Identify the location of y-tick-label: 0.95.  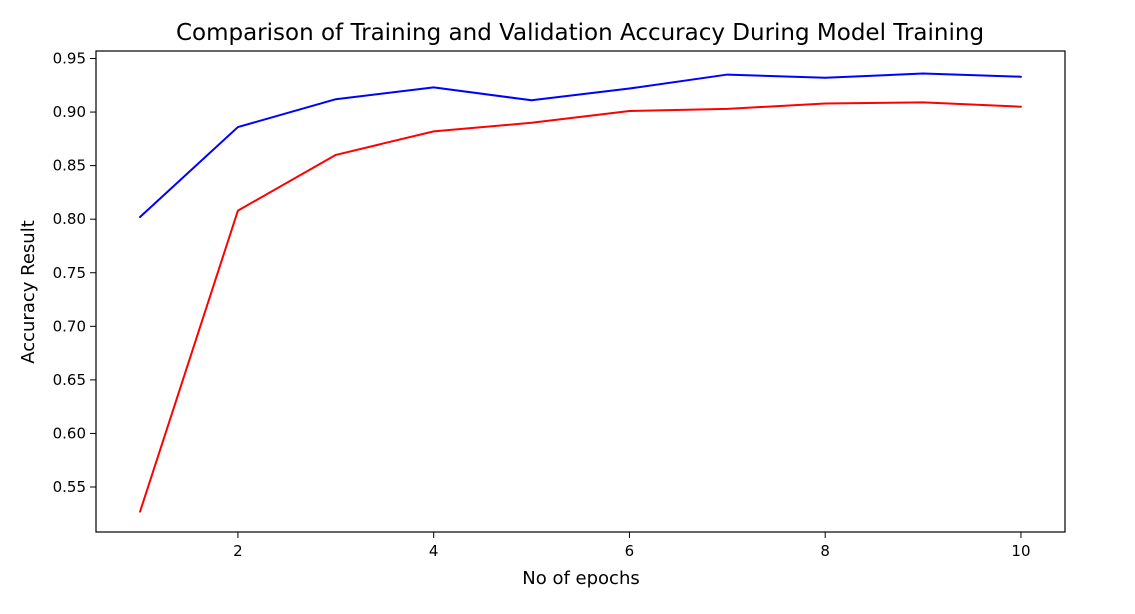
(69, 58).